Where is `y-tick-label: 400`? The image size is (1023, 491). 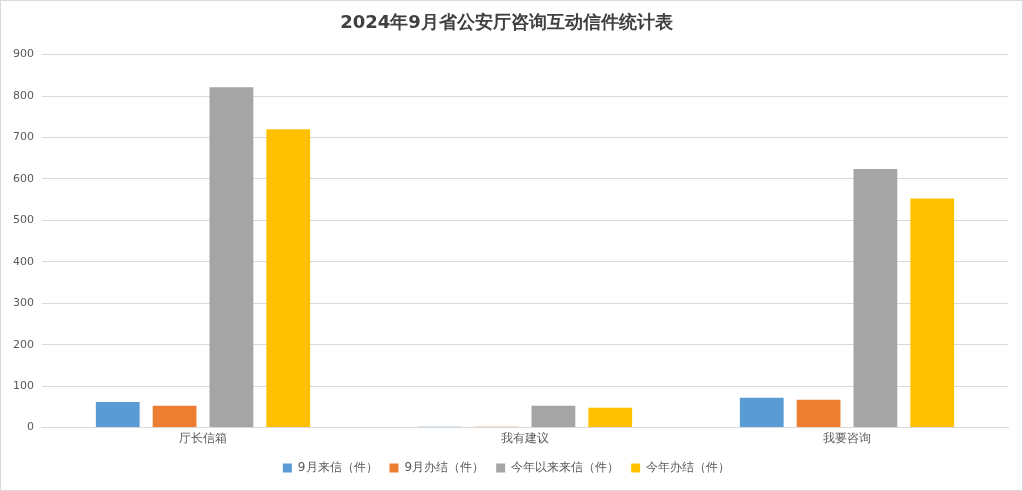 y-tick-label: 400 is located at coordinates (23, 261).